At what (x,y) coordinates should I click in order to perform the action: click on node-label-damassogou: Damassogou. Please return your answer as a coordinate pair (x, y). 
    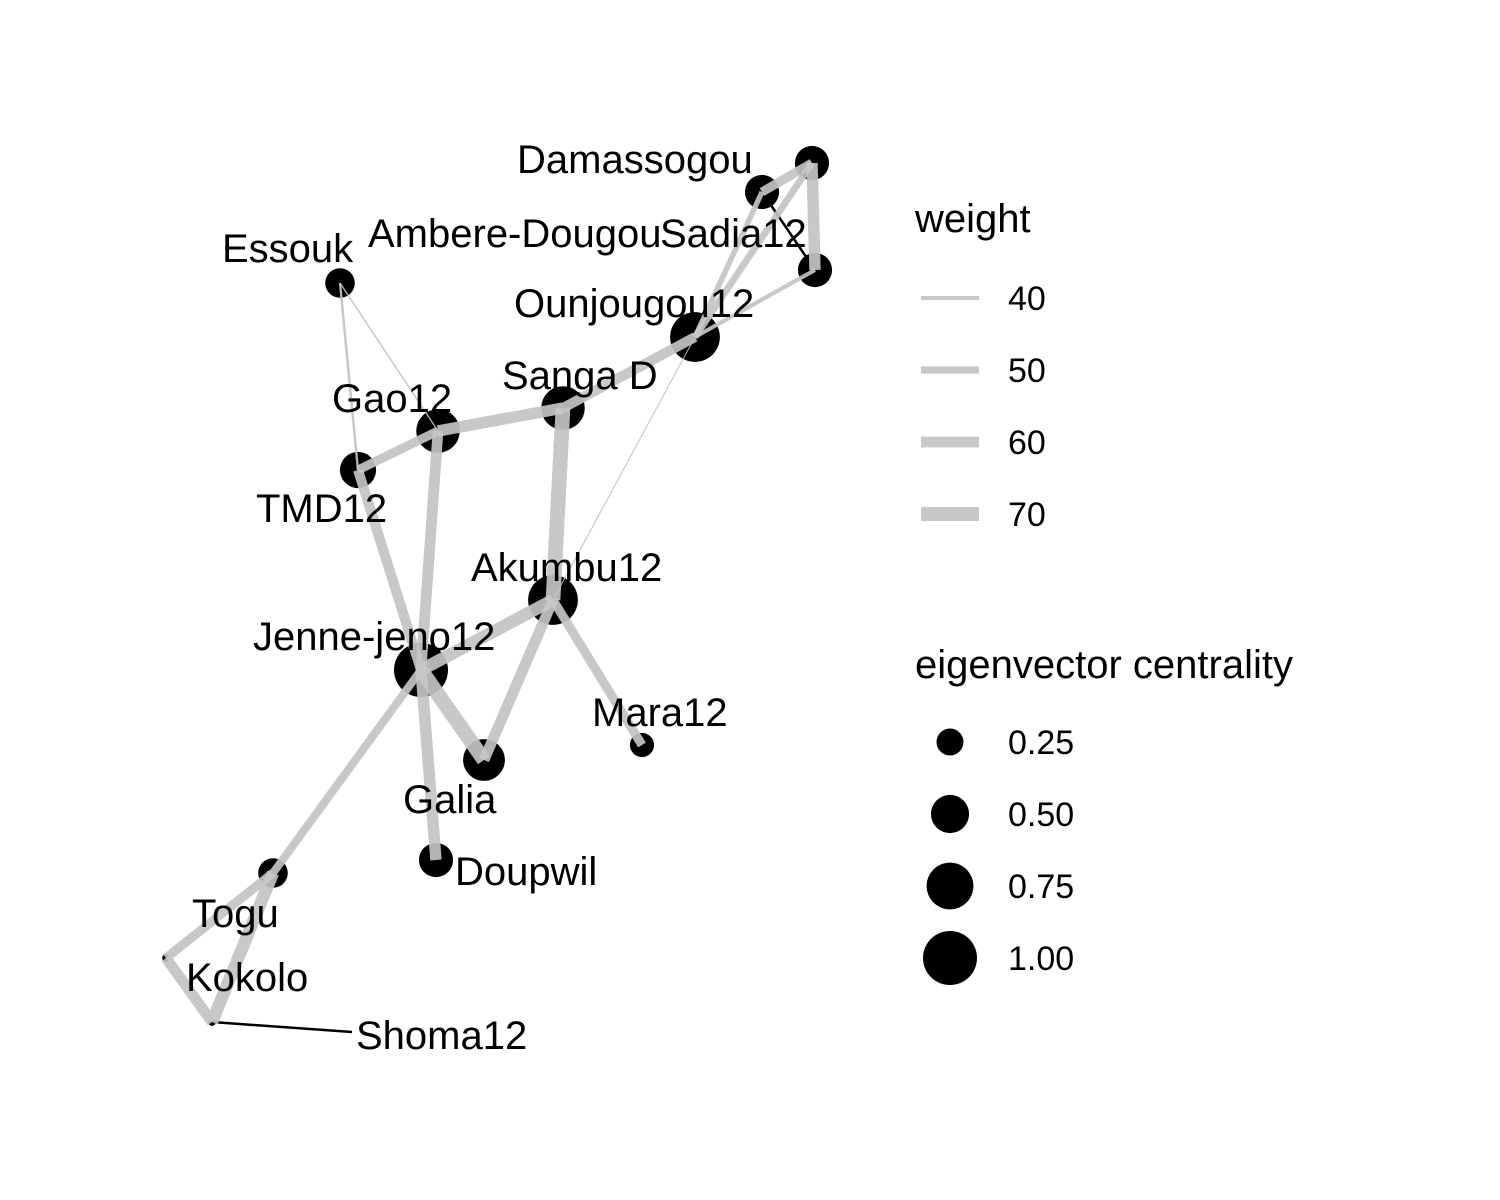
    Looking at the image, I should click on (635, 160).